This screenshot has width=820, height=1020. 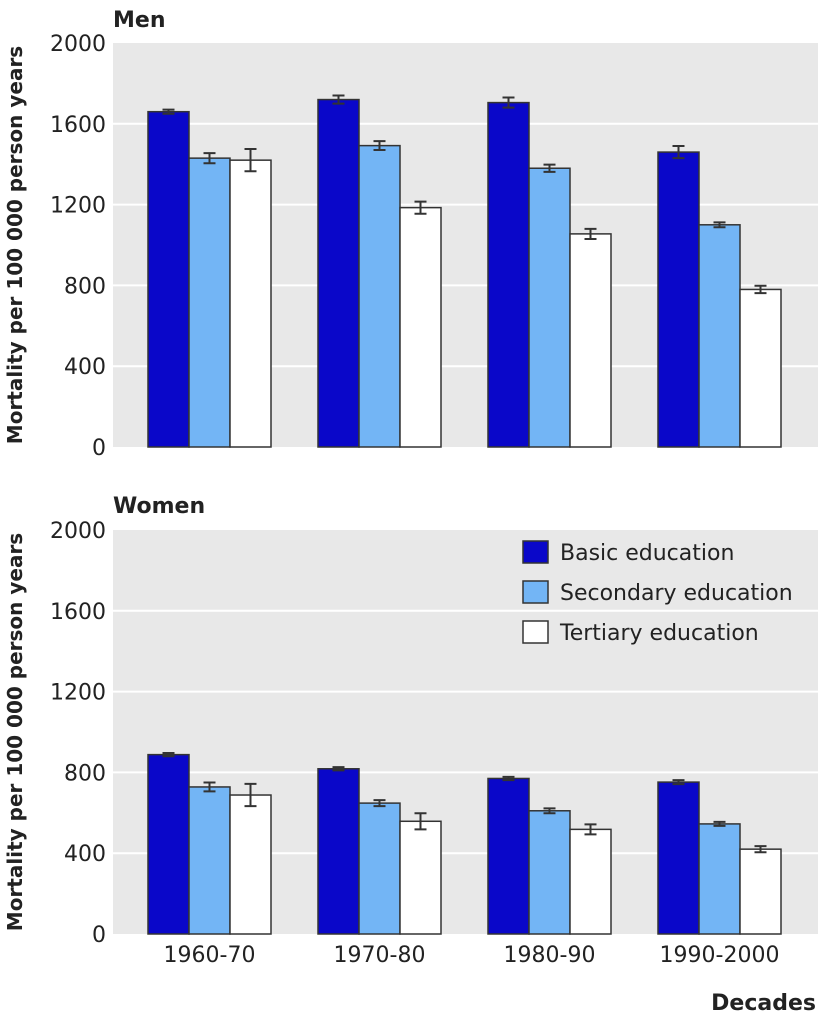 I want to click on men-bar-basic-1990-2000, so click(x=678, y=299).